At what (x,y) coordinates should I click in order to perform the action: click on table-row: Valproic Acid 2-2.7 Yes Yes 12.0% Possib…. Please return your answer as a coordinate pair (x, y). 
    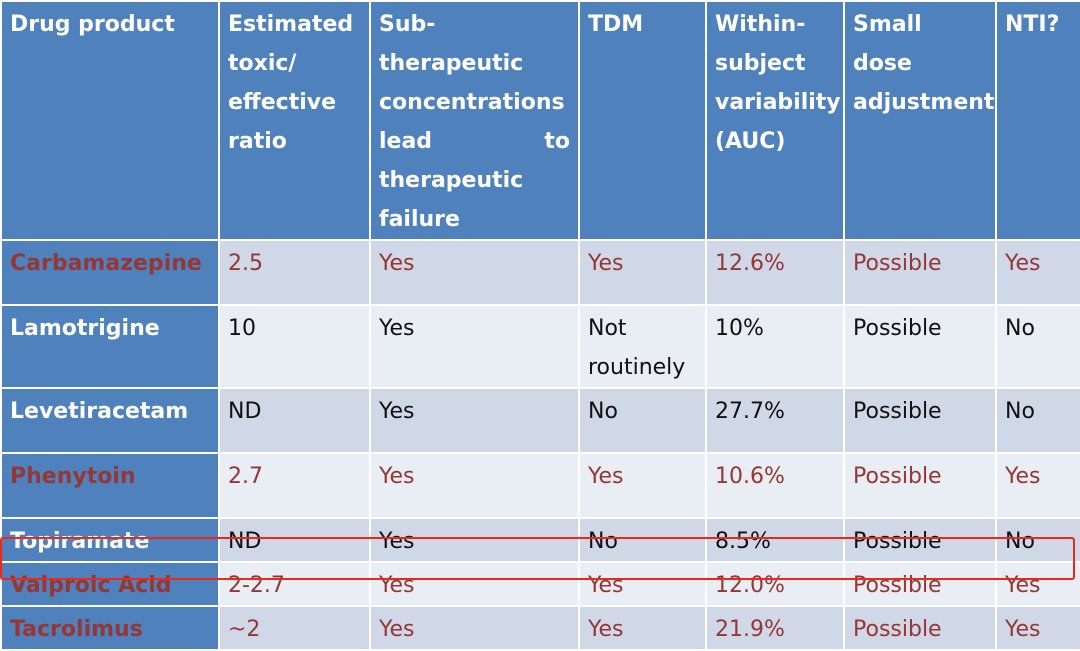
    Looking at the image, I should click on (540, 584).